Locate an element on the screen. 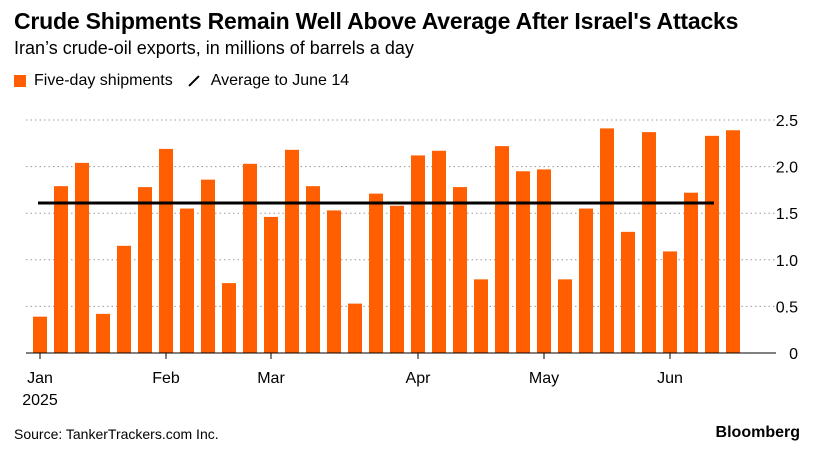 Image resolution: width=834 pixels, height=461 pixels. y-tick-label: 0 is located at coordinates (793, 354).